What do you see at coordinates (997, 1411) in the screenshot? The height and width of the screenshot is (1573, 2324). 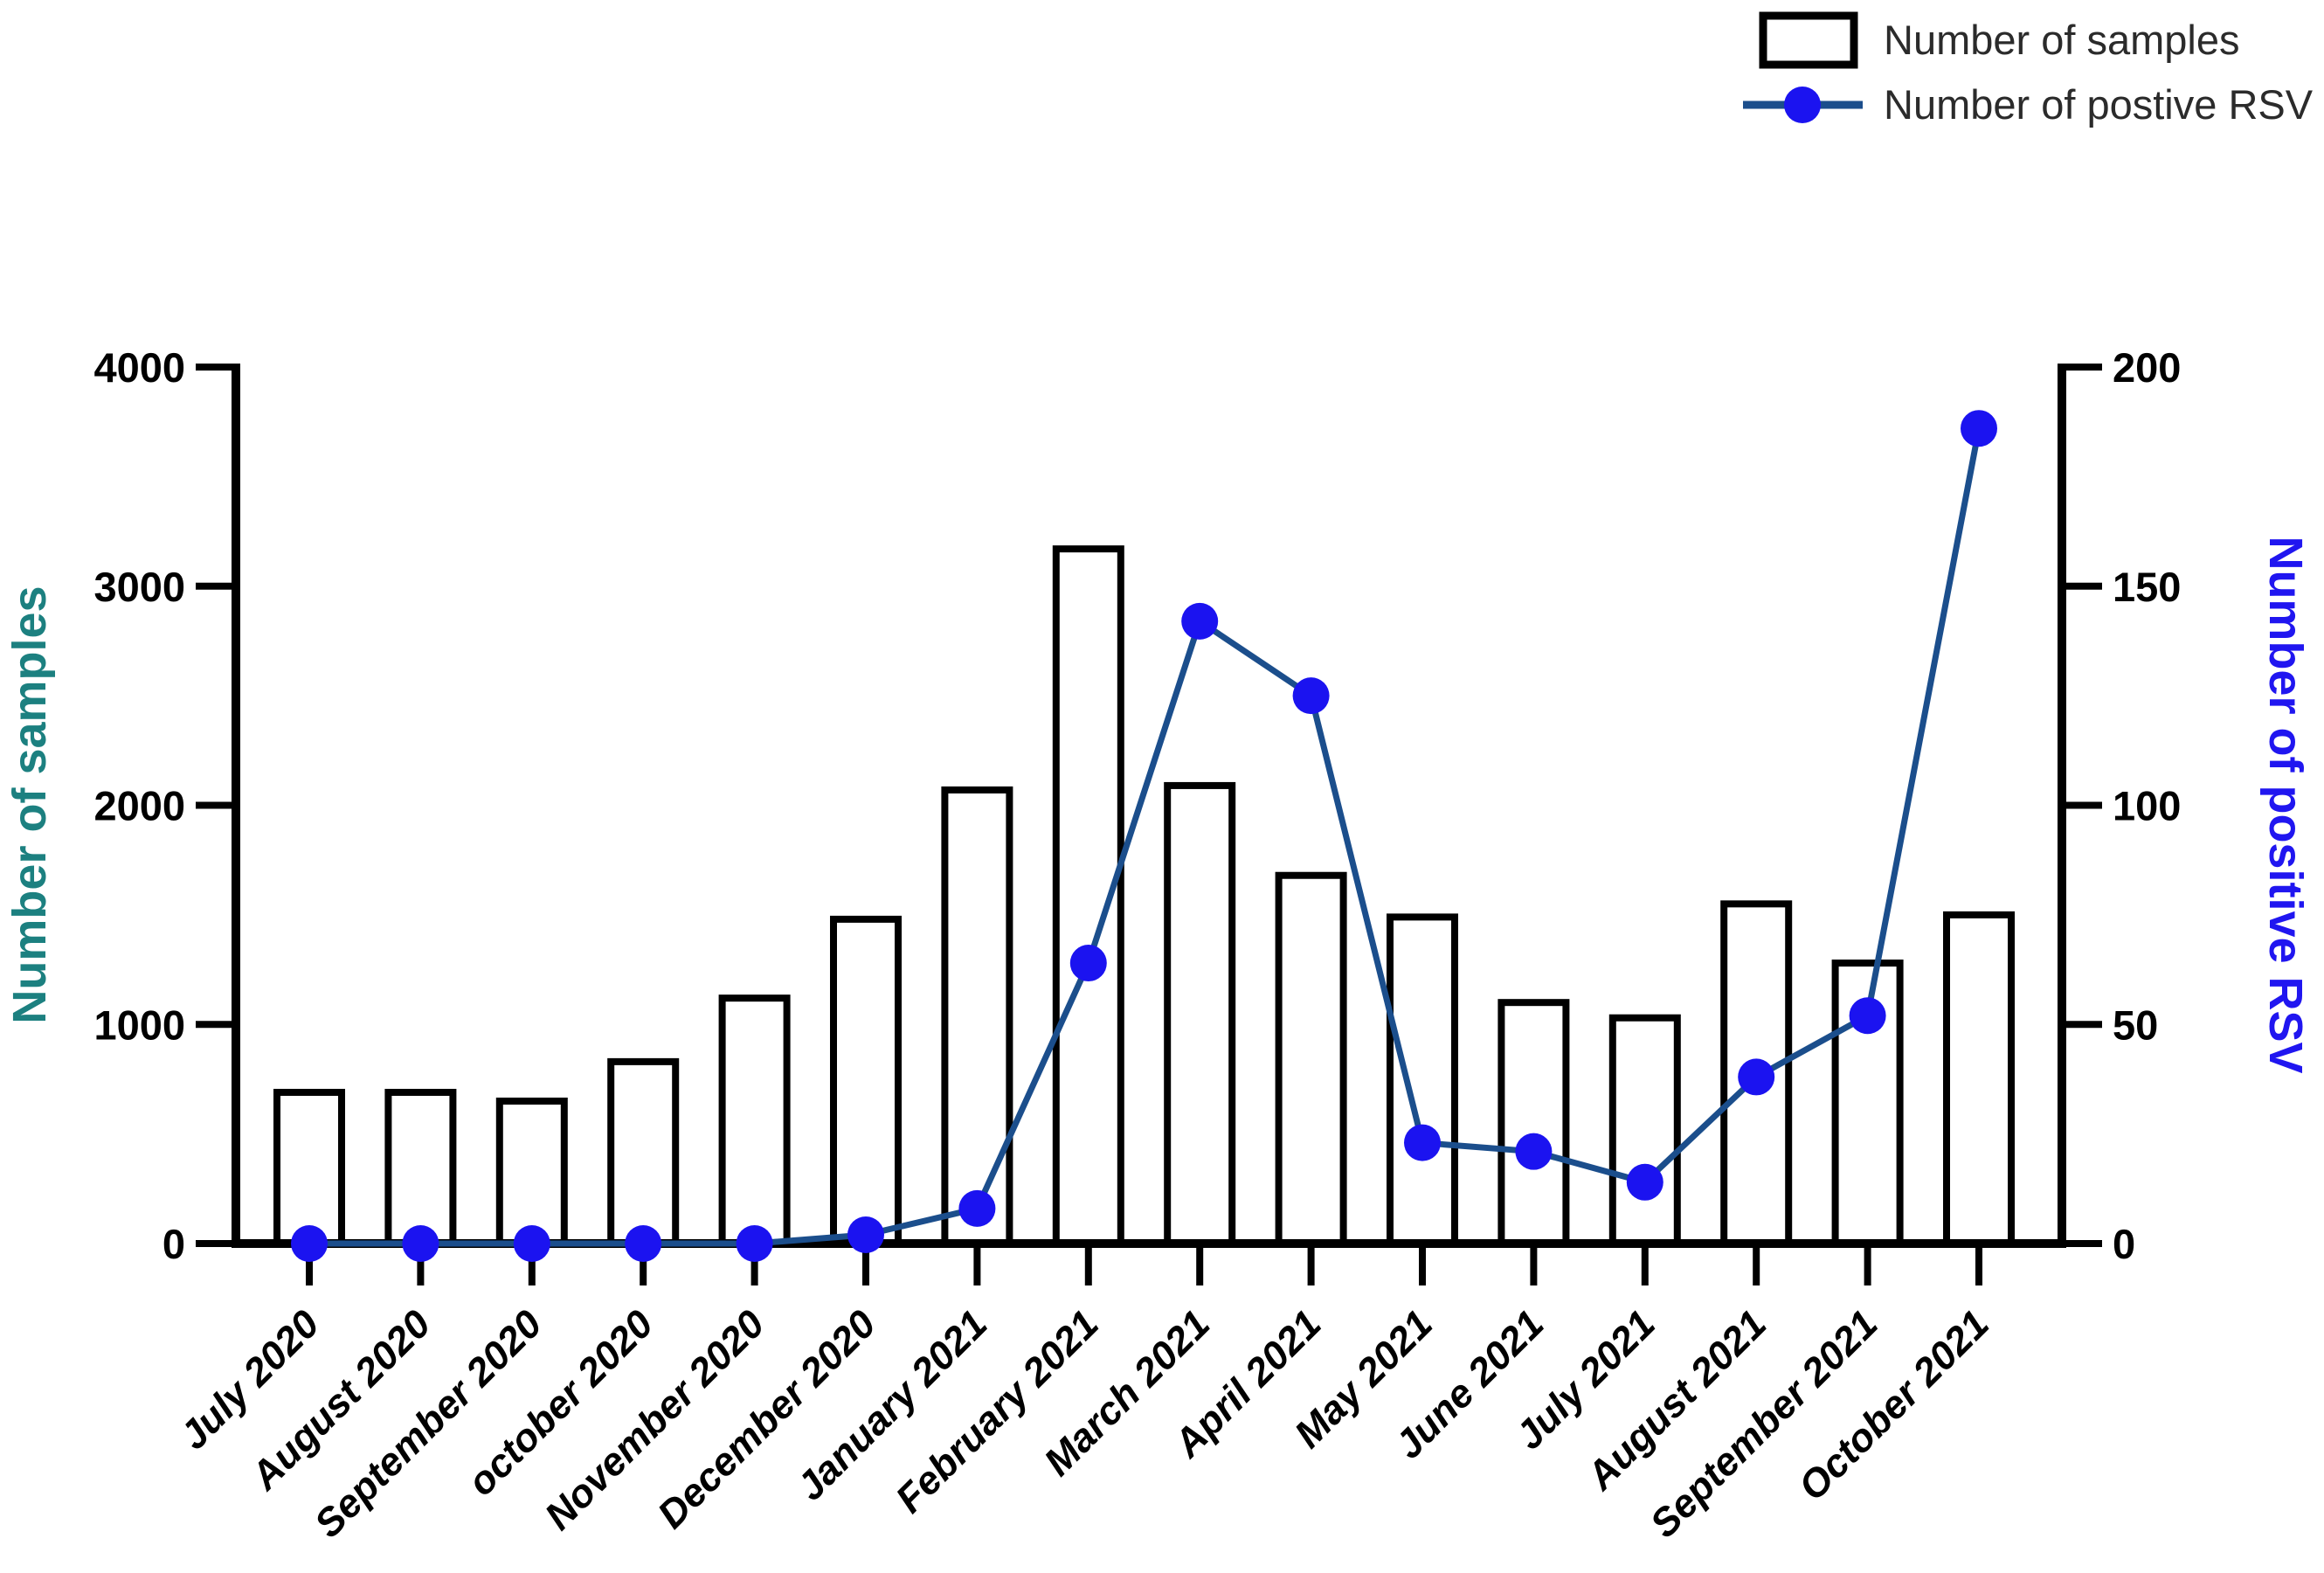 I see `x-axis-month-label: February 2021` at bounding box center [997, 1411].